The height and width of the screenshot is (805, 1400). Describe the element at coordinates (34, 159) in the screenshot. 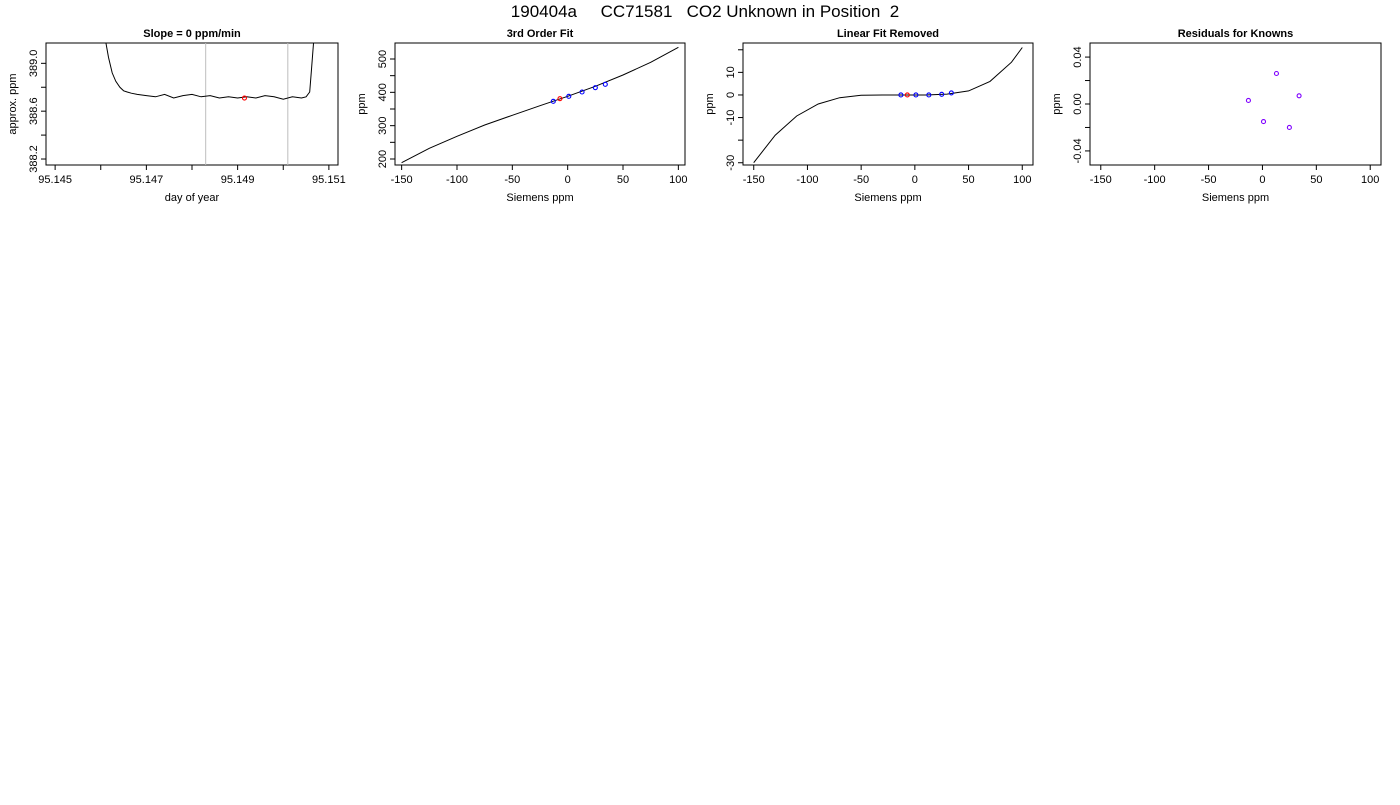

I see `y-tick-label: 388.2` at that location.